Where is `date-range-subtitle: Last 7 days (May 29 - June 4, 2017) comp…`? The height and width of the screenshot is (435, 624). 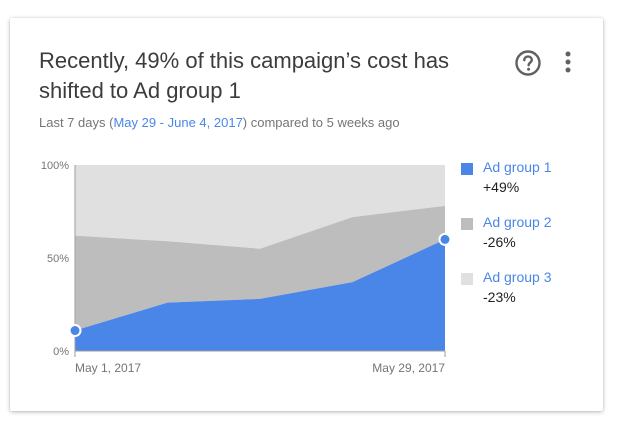
date-range-subtitle: Last 7 days (May 29 - June 4, 2017) comp… is located at coordinates (219, 122).